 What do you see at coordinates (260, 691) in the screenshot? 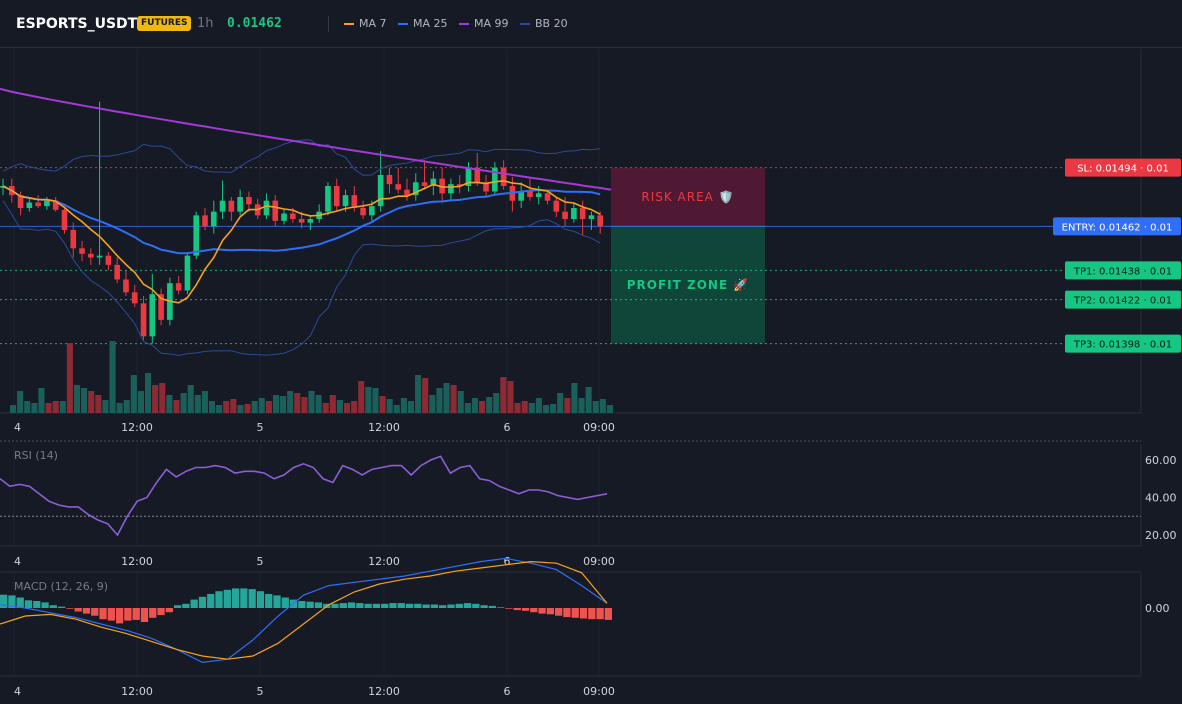
I see `x-tick-label: 5` at bounding box center [260, 691].